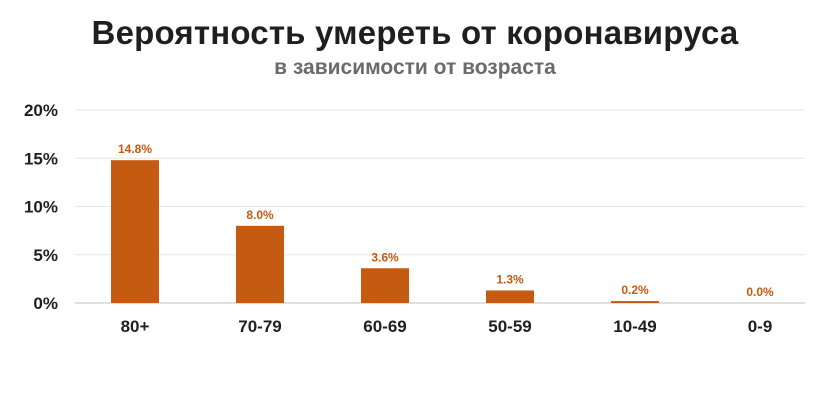  What do you see at coordinates (135, 149) in the screenshot?
I see `bar-data-label: 14.8%` at bounding box center [135, 149].